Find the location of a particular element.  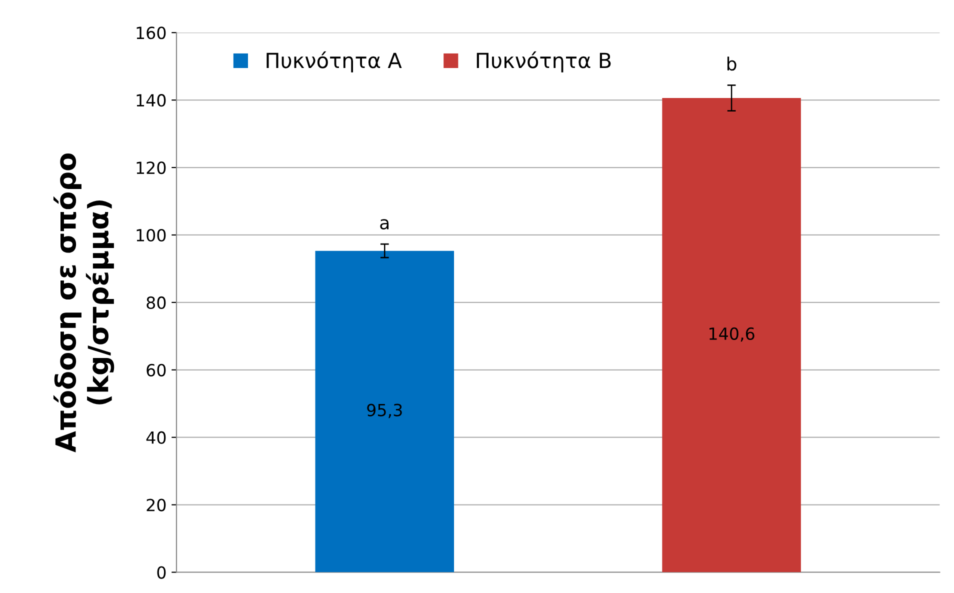

y-tick-label: 20 is located at coordinates (156, 505).